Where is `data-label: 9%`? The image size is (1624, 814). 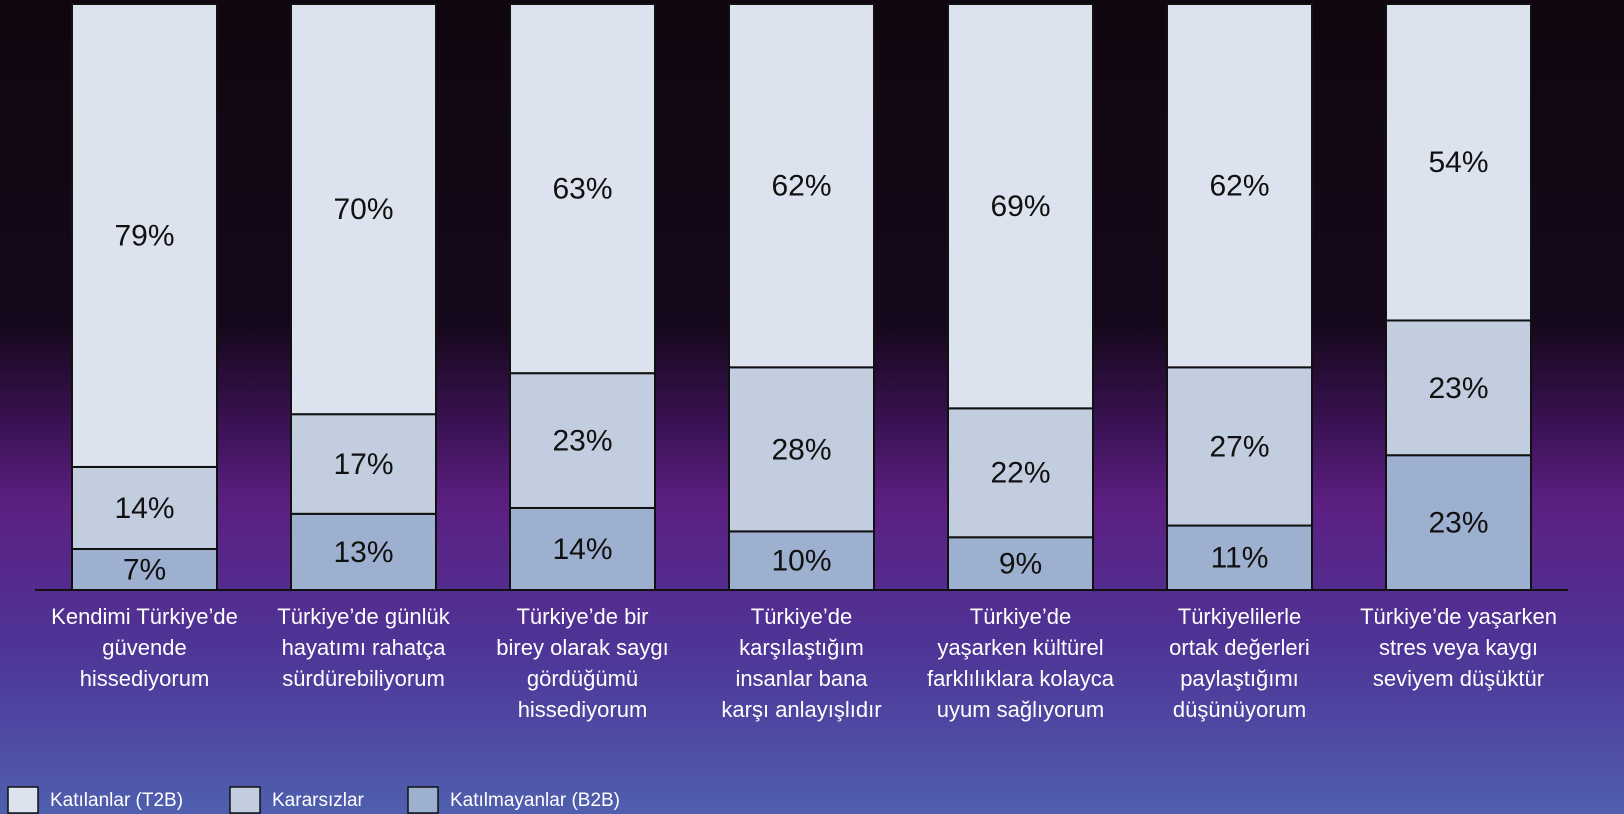
data-label: 9% is located at coordinates (1020, 564).